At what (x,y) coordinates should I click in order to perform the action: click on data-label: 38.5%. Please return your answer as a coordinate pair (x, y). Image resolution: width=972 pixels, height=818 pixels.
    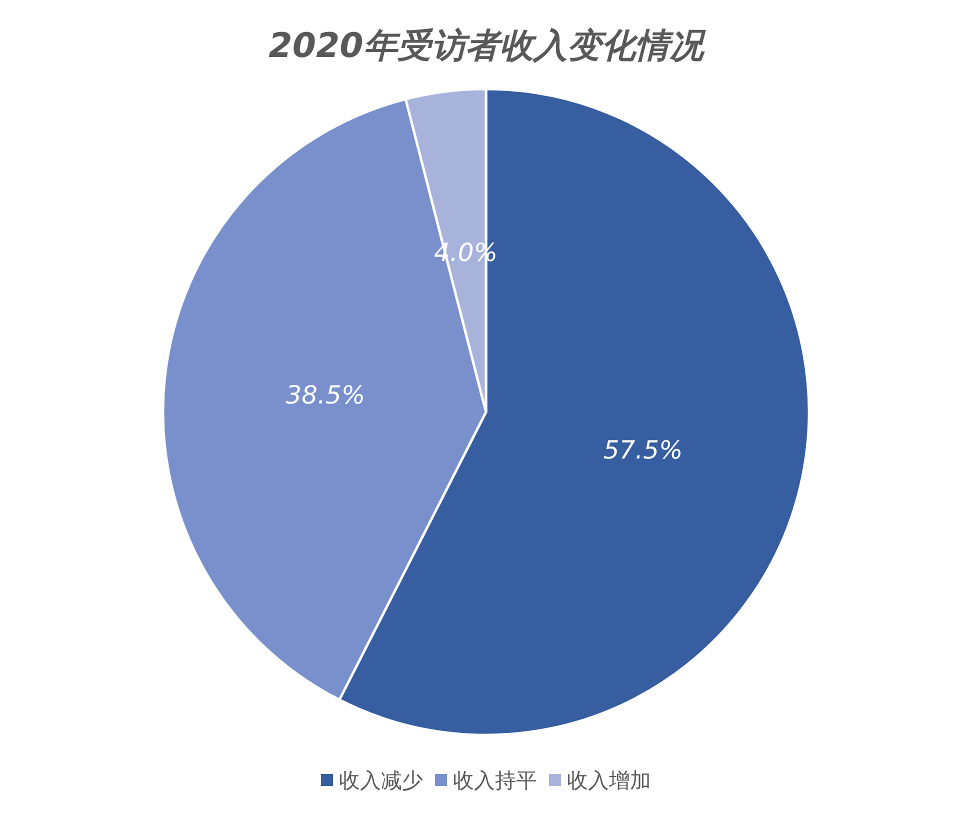
    Looking at the image, I should click on (326, 395).